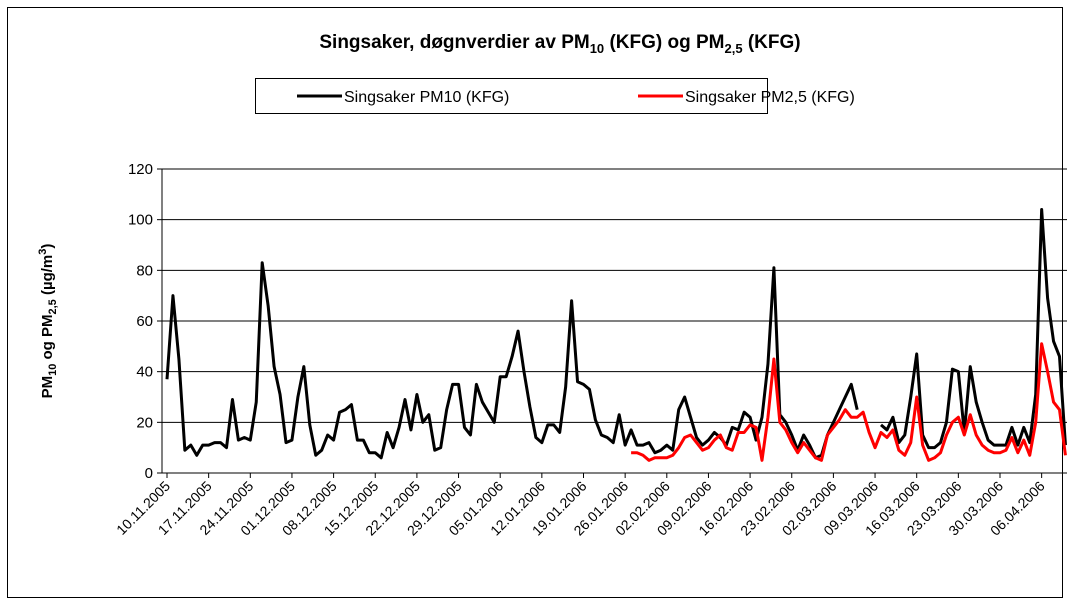  I want to click on title-part: 2,5, so click(733, 48).